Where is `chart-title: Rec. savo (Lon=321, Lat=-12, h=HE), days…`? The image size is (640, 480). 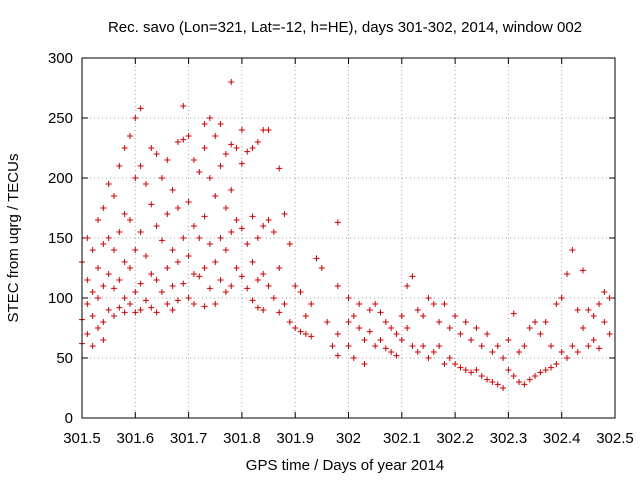 chart-title: Rec. savo (Lon=321, Lat=-12, h=HE), days… is located at coordinates (345, 27).